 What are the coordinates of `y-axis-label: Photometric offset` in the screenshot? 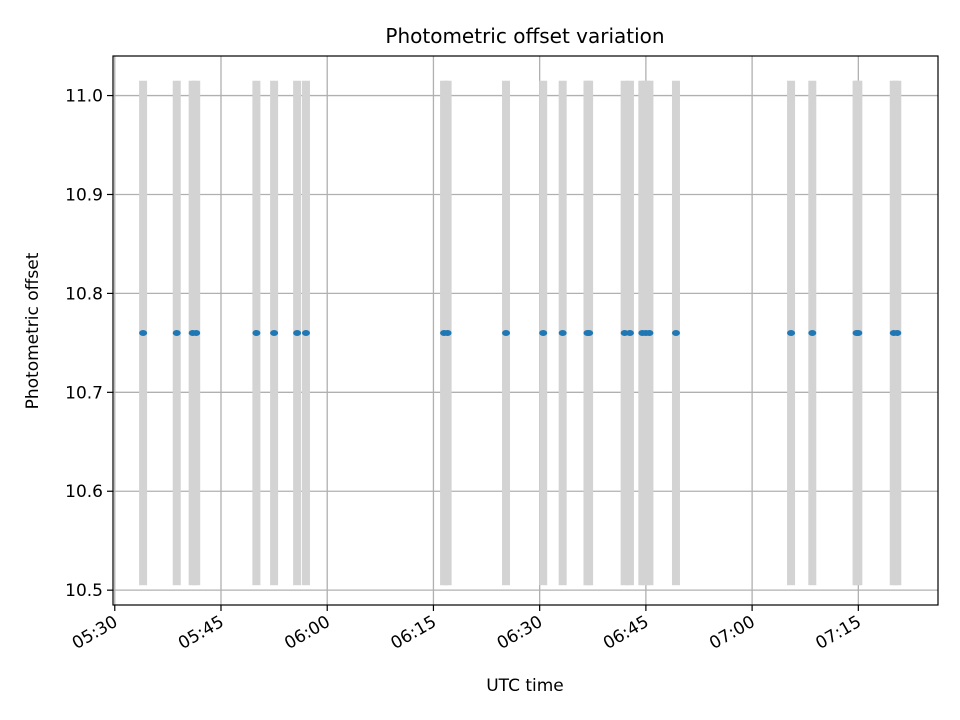 It's located at (33, 330).